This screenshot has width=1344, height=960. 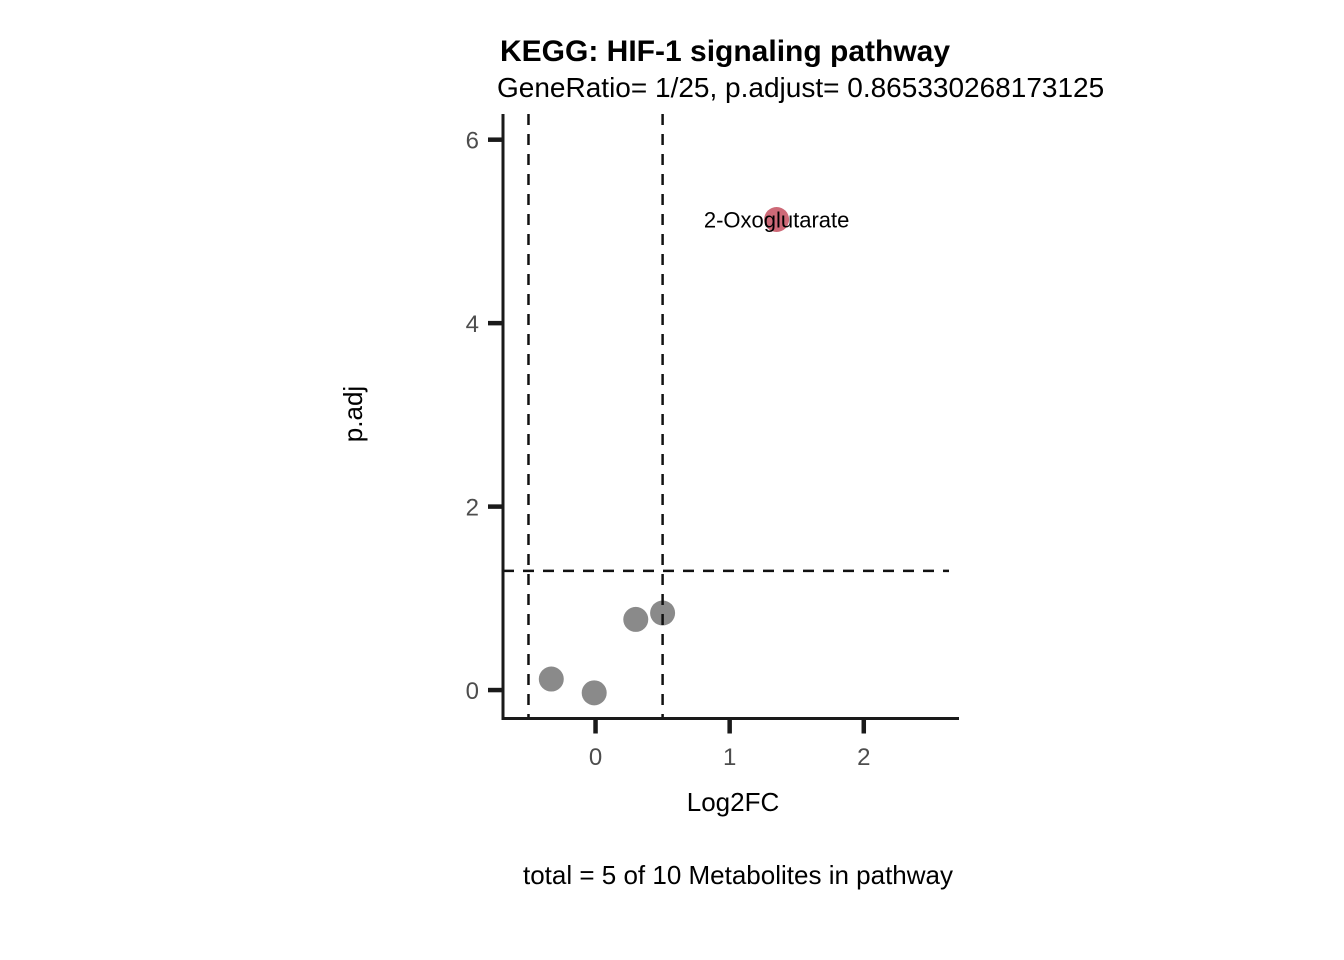 What do you see at coordinates (353, 414) in the screenshot?
I see `y-axis-title: p.adj` at bounding box center [353, 414].